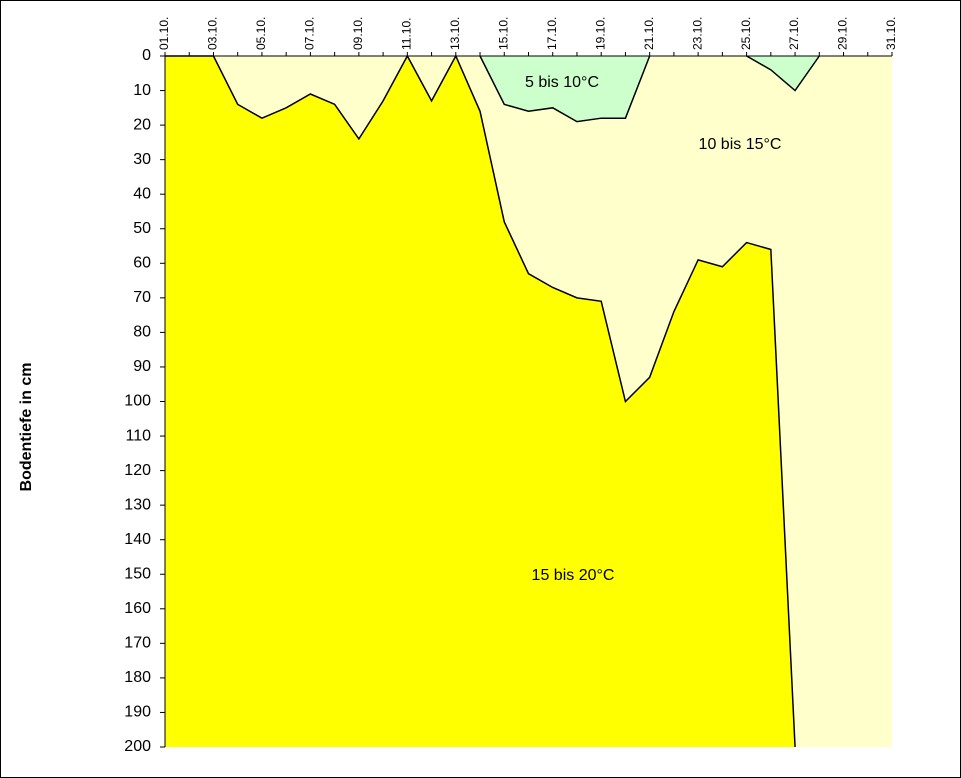 The height and width of the screenshot is (778, 961). Describe the element at coordinates (142, 124) in the screenshot. I see `y-tick-label: 20` at that location.